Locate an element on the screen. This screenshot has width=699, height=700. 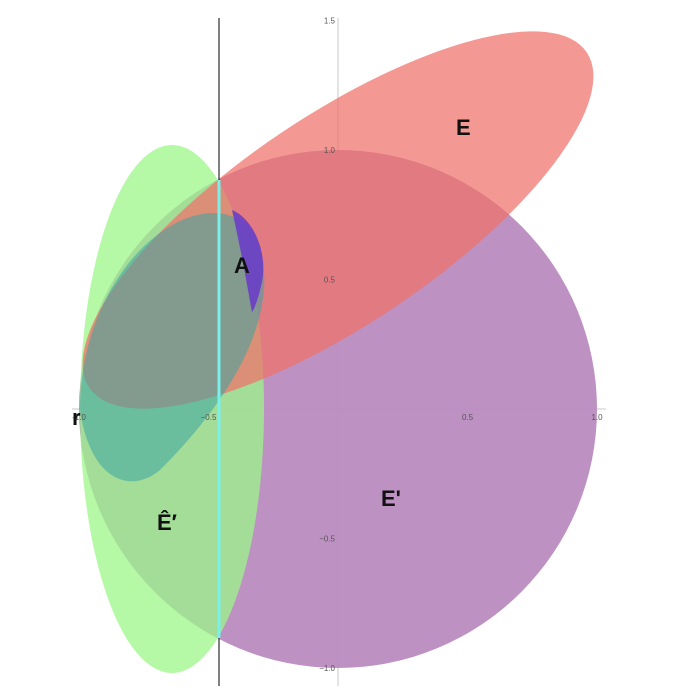
x-tick-label: 0.5 is located at coordinates (468, 417).